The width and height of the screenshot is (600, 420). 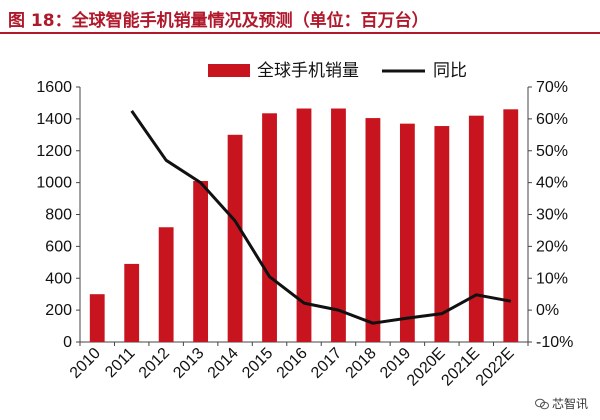 I want to click on y-right-tick-label: 70%, so click(x=552, y=87).